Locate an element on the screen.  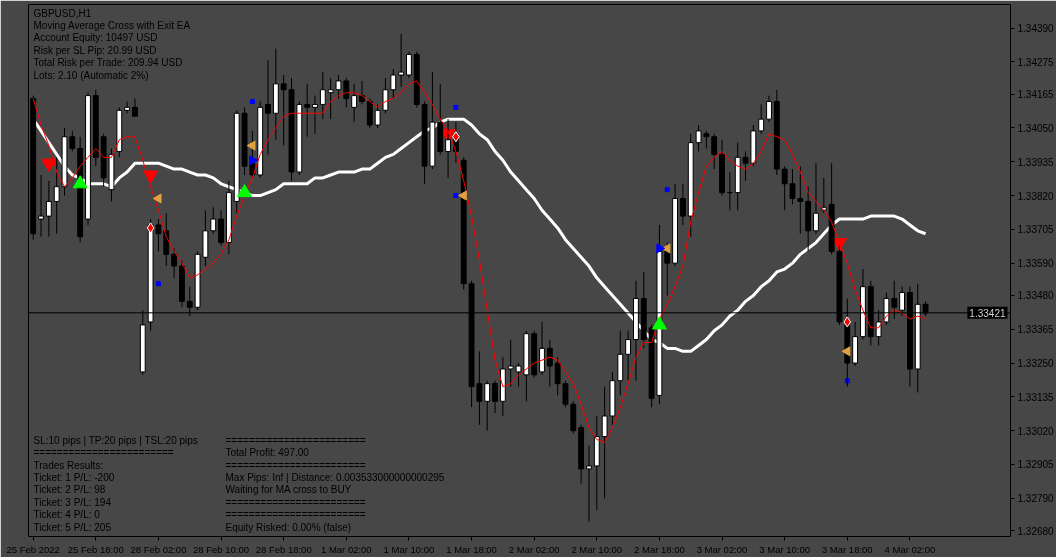
y-tick-label: 1.33020 is located at coordinates (1036, 431).